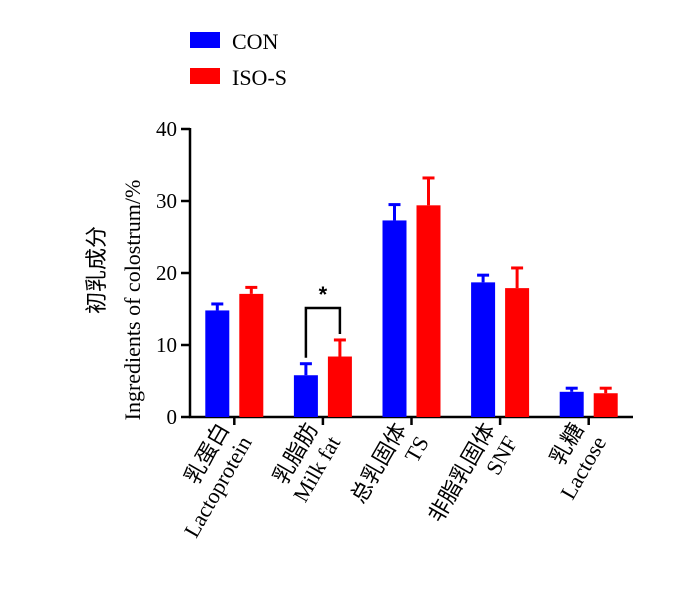 The width and height of the screenshot is (700, 595). I want to click on legend: CON ISO-S, so click(238, 59).